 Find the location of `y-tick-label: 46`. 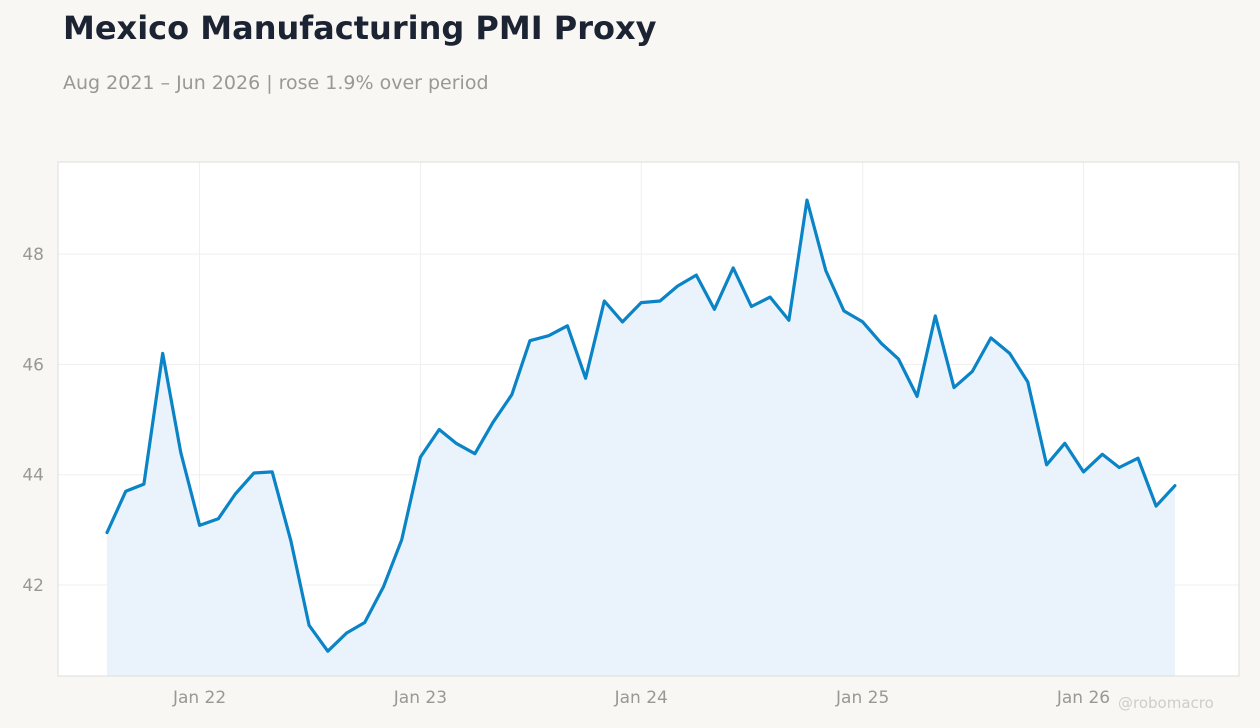

y-tick-label: 46 is located at coordinates (33, 365).